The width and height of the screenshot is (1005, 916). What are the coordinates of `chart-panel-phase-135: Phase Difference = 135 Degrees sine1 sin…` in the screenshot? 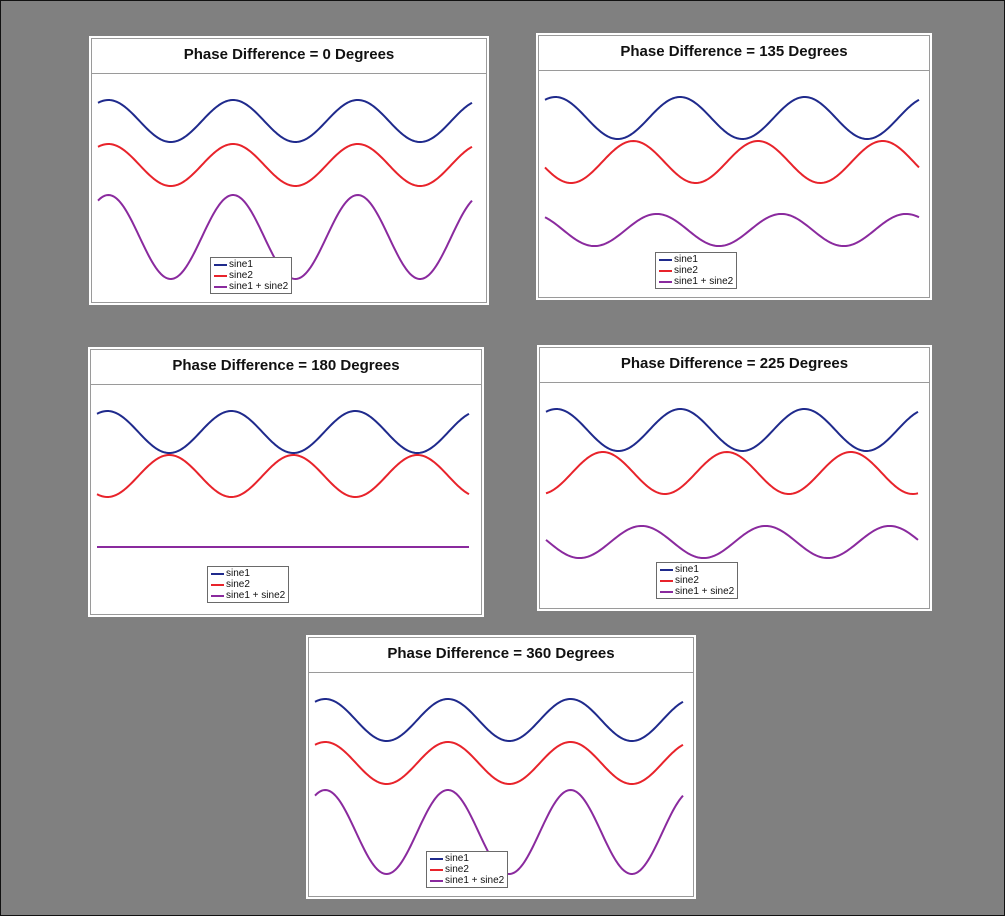 It's located at (734, 166).